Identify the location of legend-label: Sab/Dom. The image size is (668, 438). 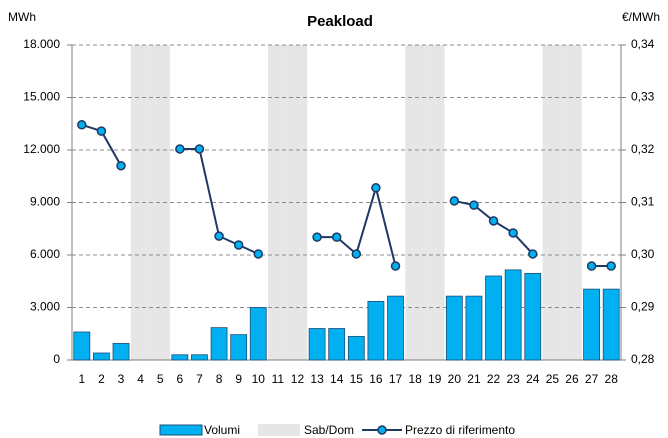
(329, 430).